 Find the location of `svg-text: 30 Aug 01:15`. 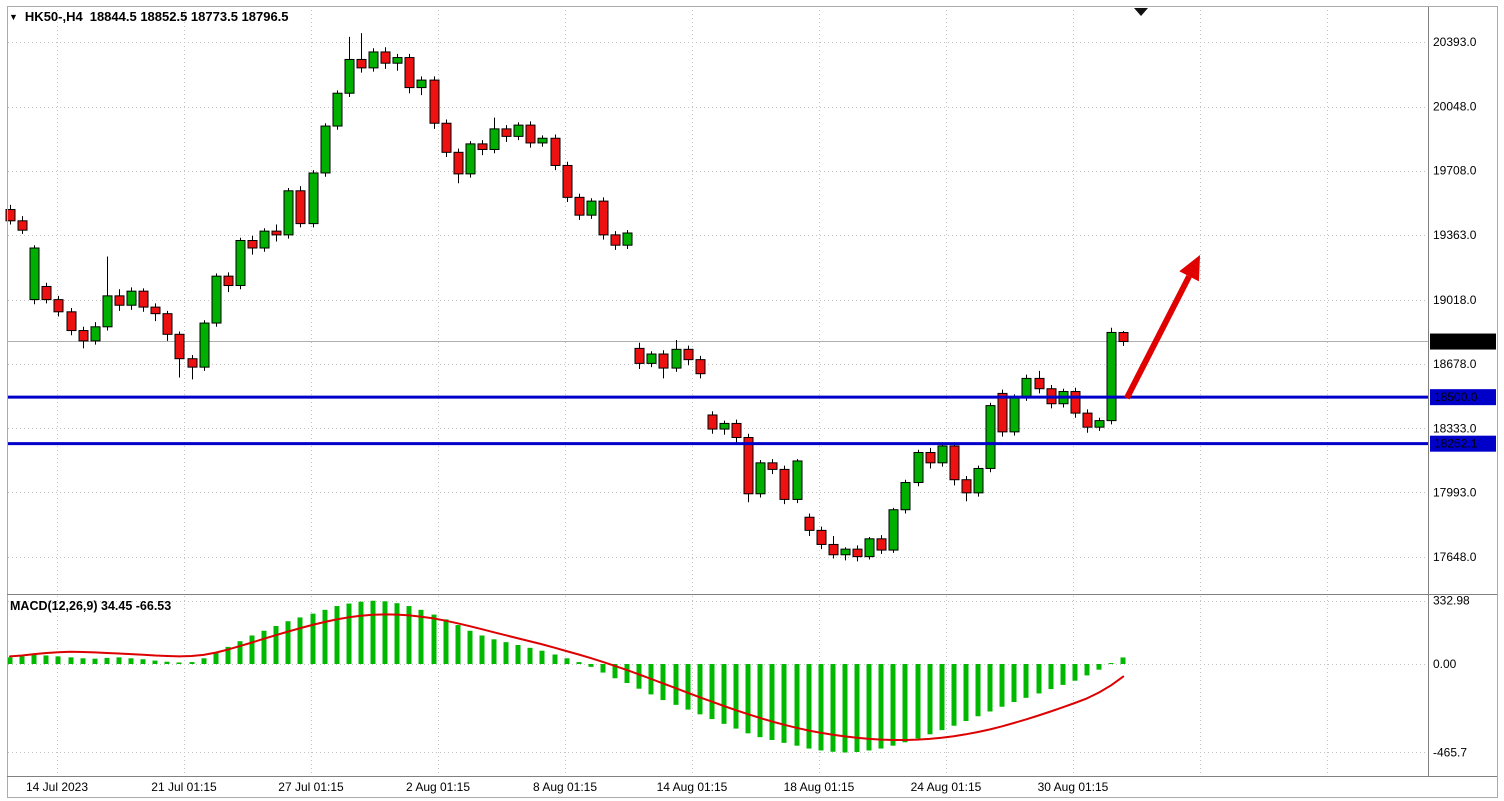

svg-text: 30 Aug 01:15 is located at coordinates (1073, 787).